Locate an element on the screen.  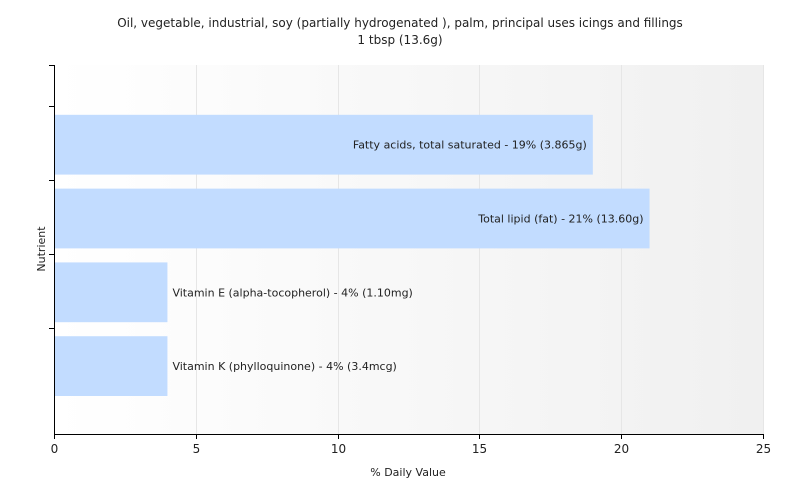
x-tick-label: 25 is located at coordinates (763, 449).